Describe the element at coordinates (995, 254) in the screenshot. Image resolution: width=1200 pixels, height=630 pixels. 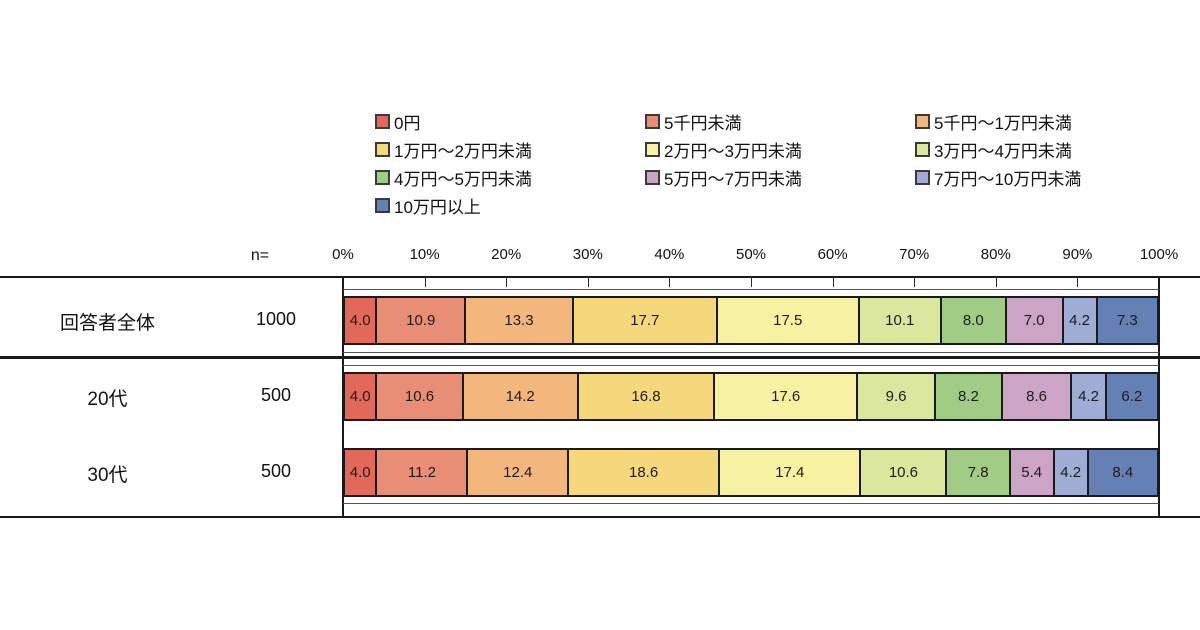
I see `axis-tick-label: 80%` at that location.